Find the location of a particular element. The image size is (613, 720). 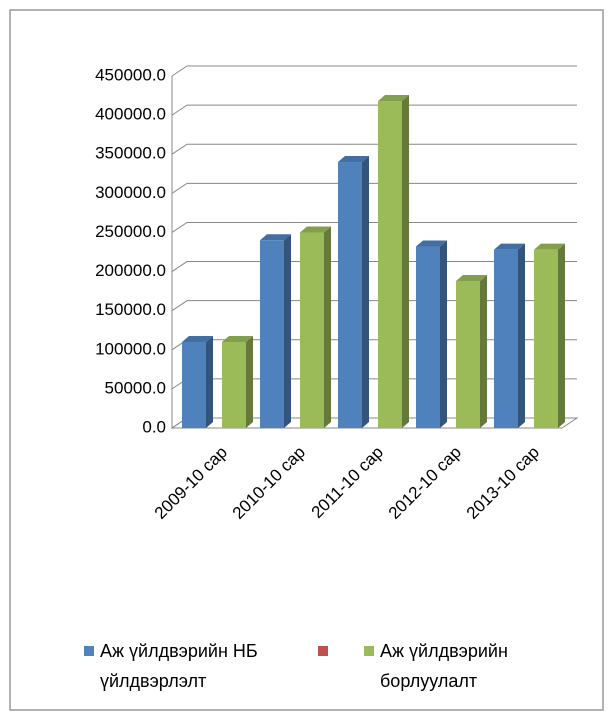

y-tick-label: 200000.0 is located at coordinates (130, 270).